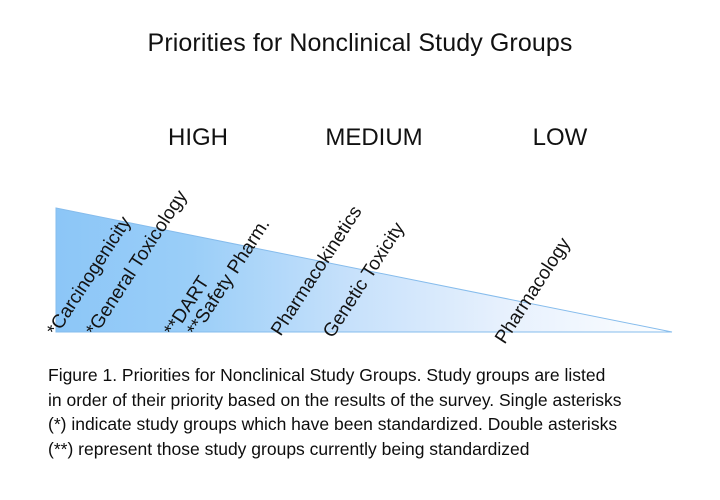  What do you see at coordinates (198, 137) in the screenshot?
I see `priority-band-high: HIGH` at bounding box center [198, 137].